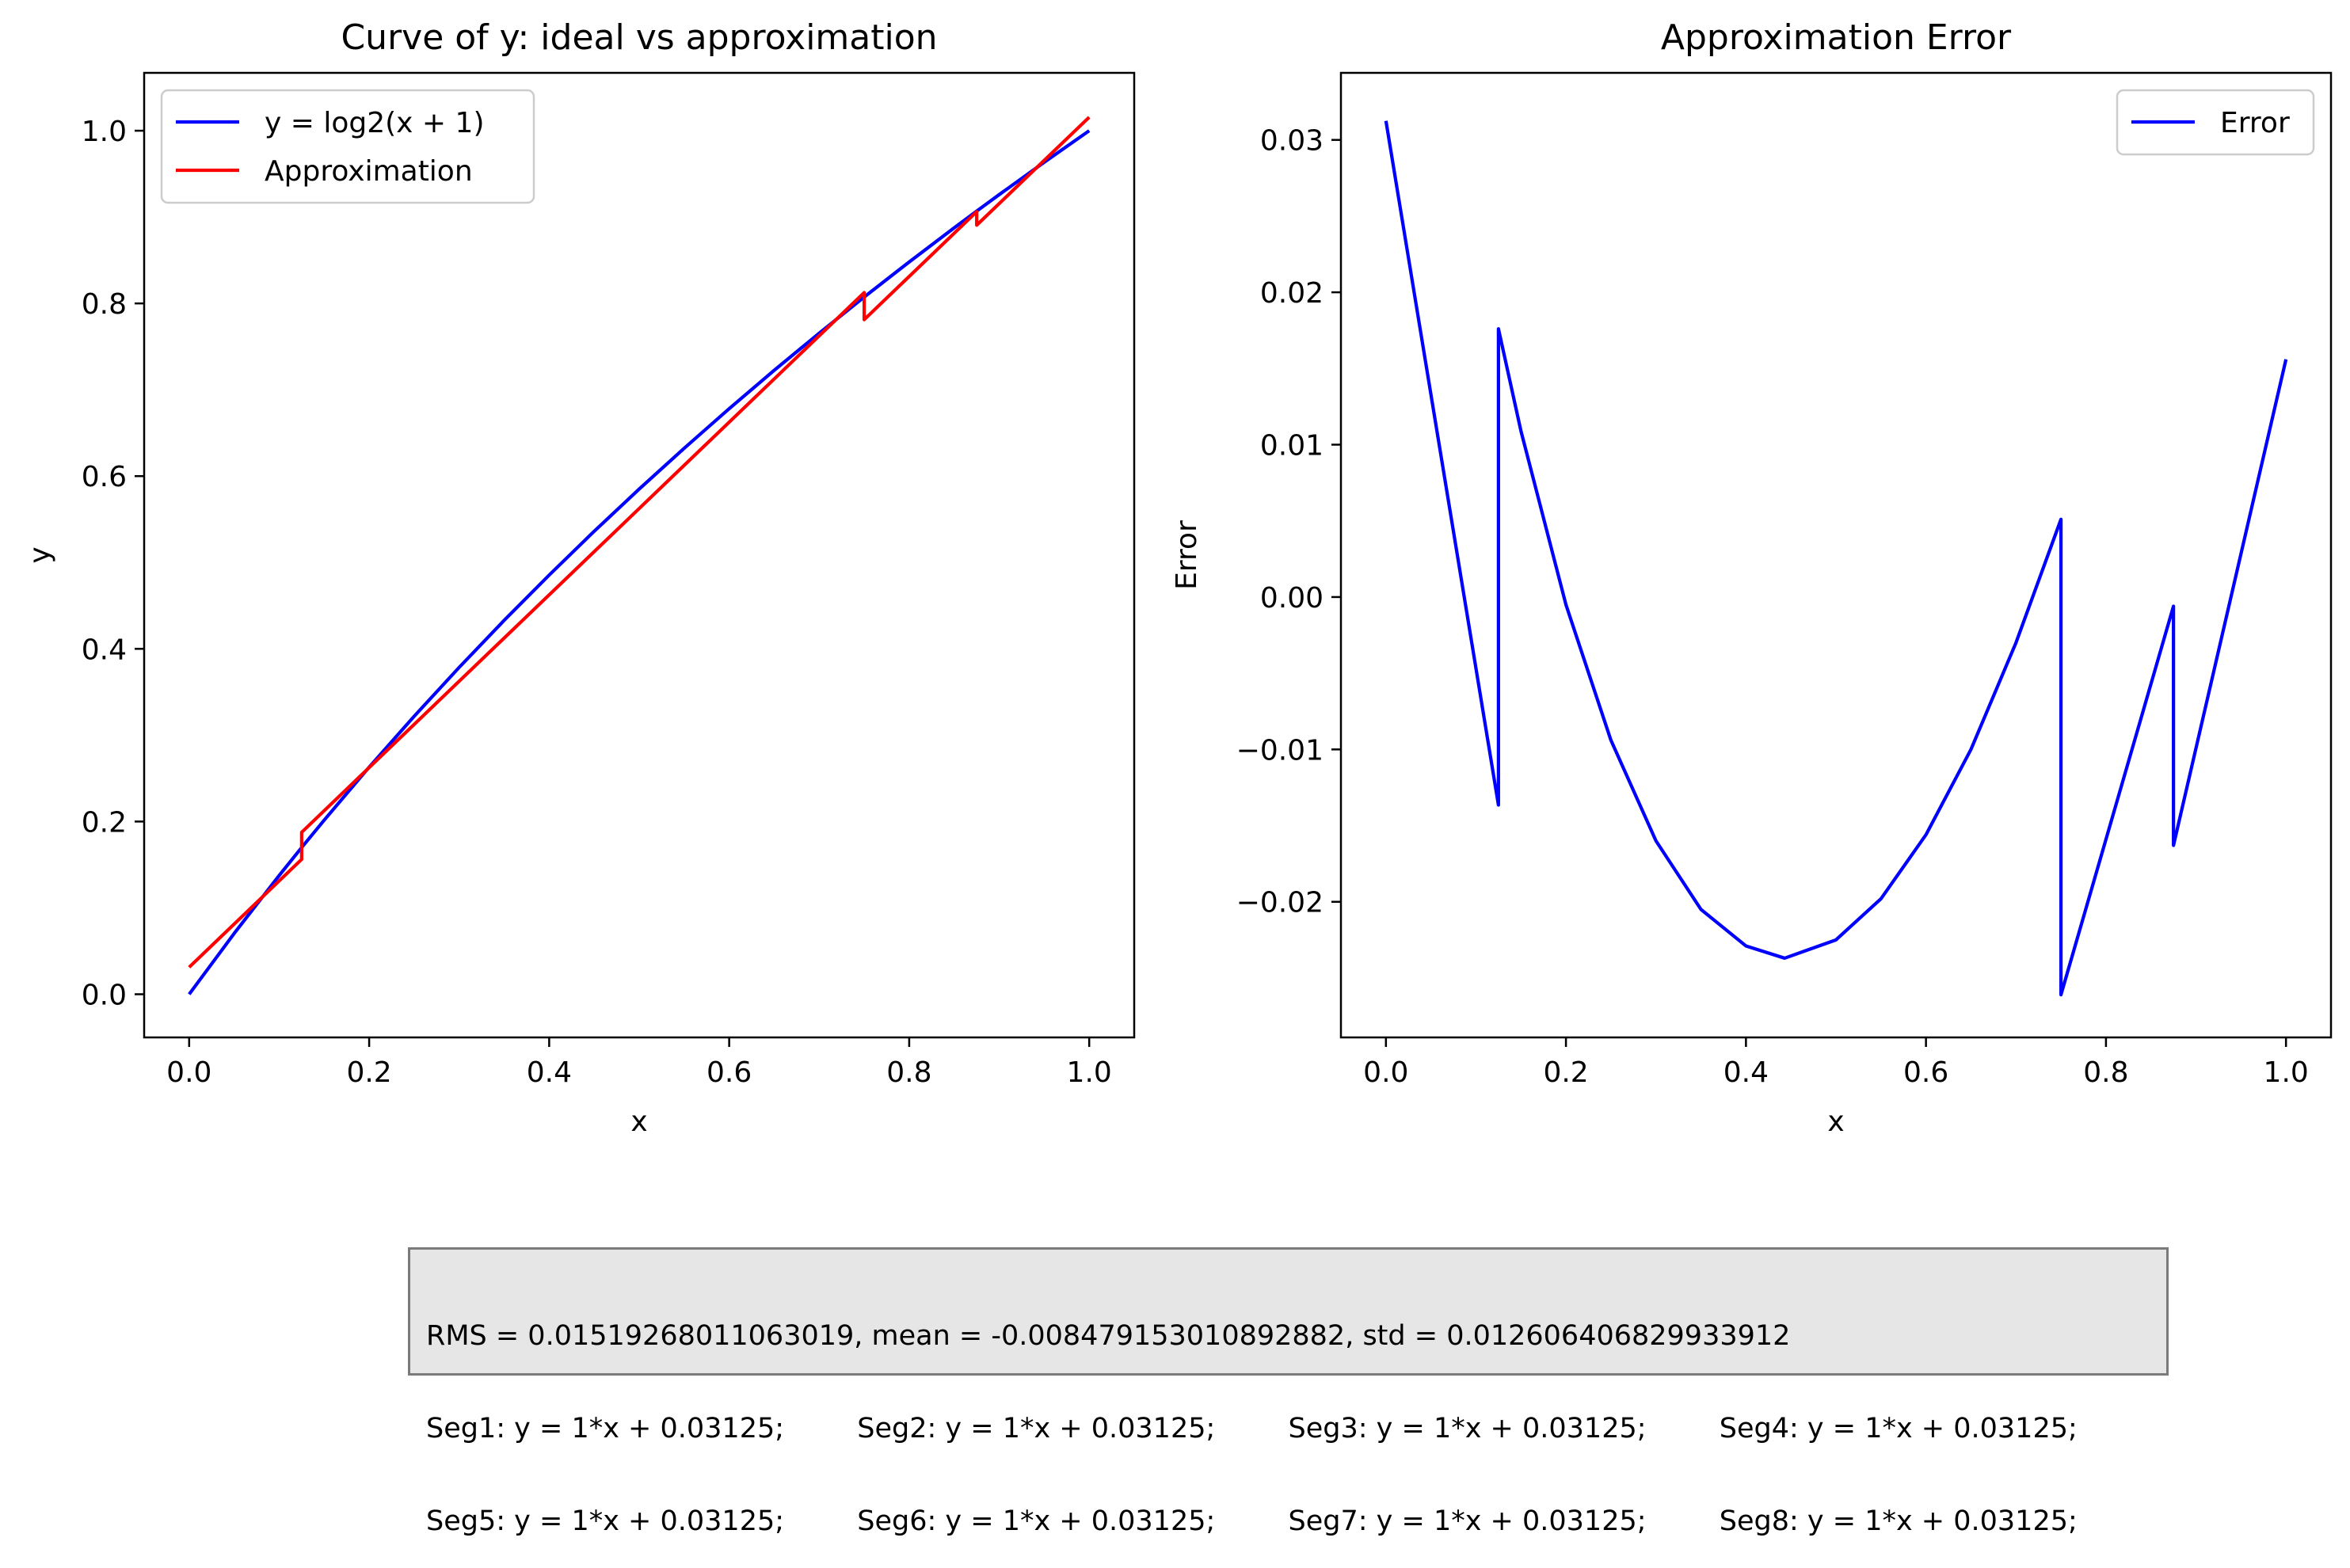 The image size is (2350, 1568). I want to click on chart1-title: Curve of y: ideal vs approximation, so click(639, 37).